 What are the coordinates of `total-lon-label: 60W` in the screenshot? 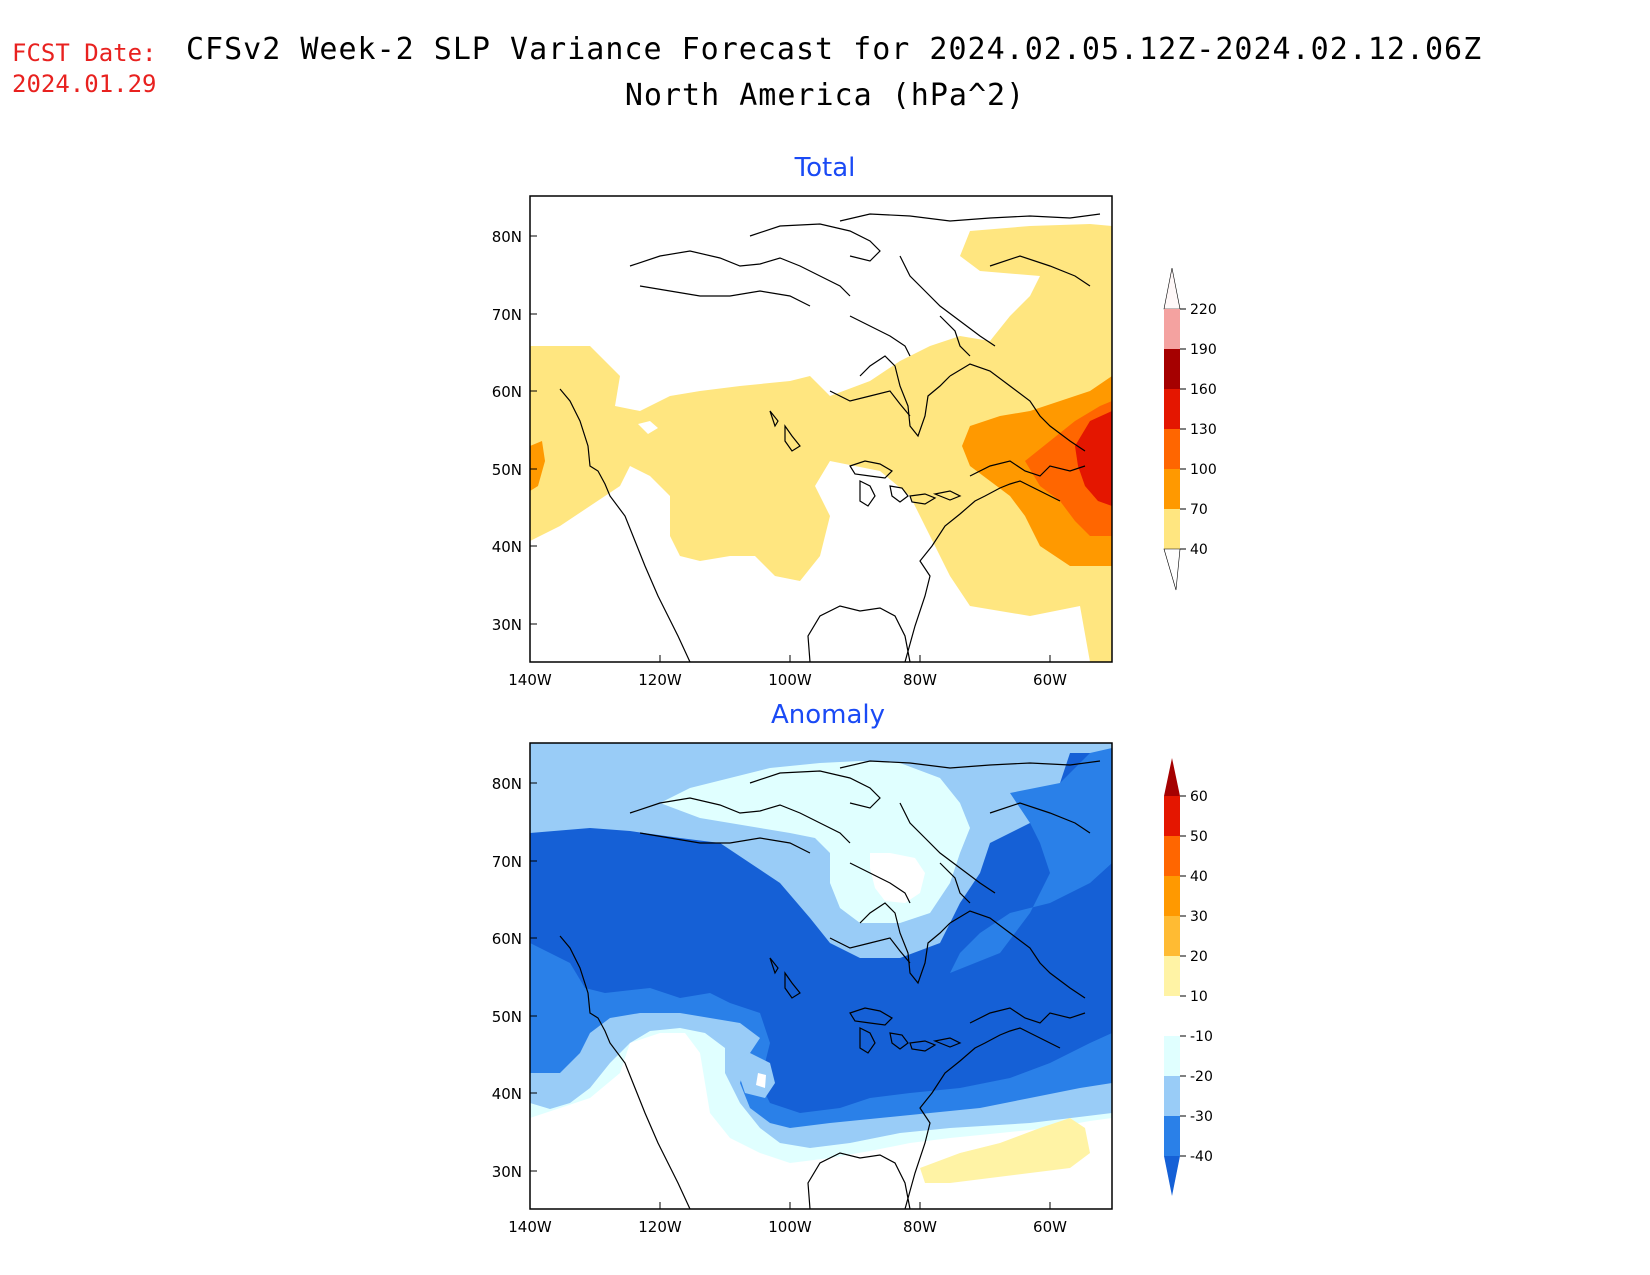 It's located at (1050, 680).